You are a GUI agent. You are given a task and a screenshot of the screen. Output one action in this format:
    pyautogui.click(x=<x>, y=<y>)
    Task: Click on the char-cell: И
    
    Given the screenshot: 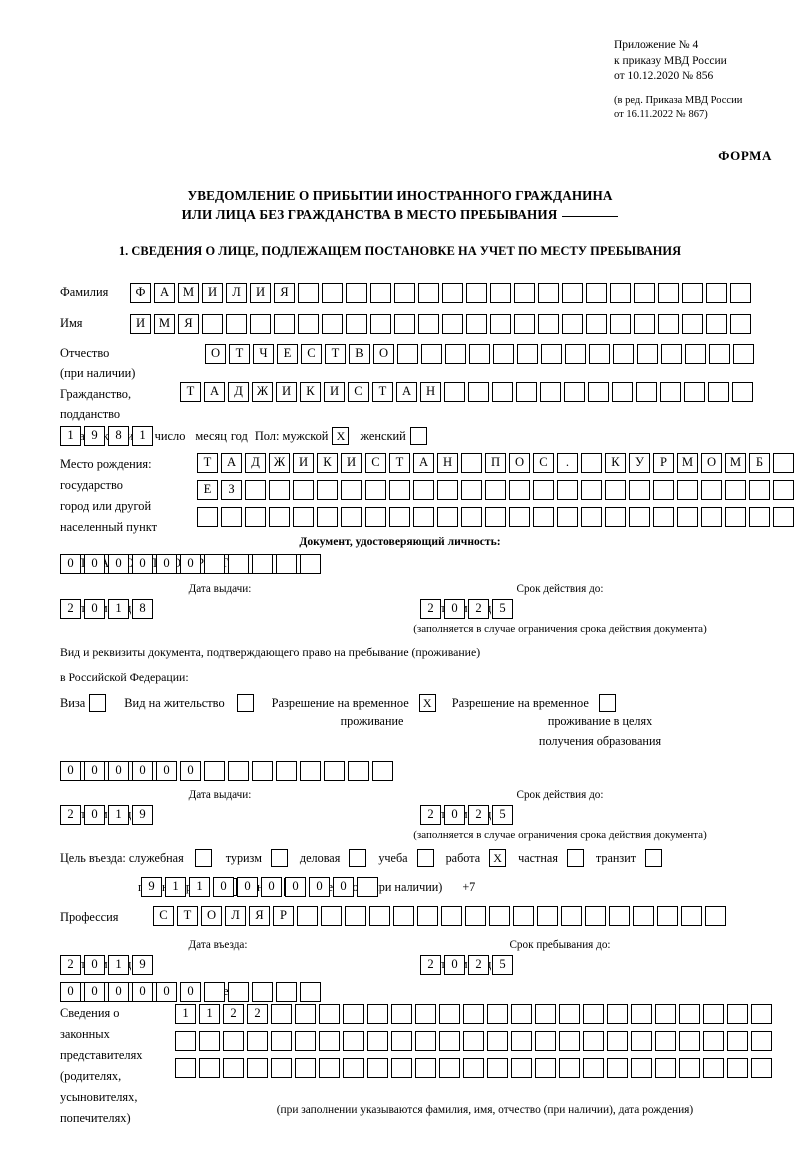 What is the action you would take?
    pyautogui.click(x=334, y=392)
    